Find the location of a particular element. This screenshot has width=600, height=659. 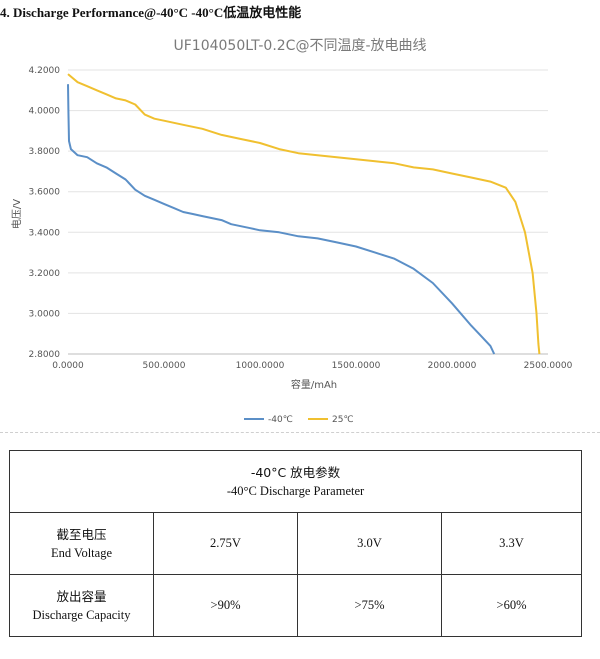

table-cell: 3.3V is located at coordinates (511, 543).